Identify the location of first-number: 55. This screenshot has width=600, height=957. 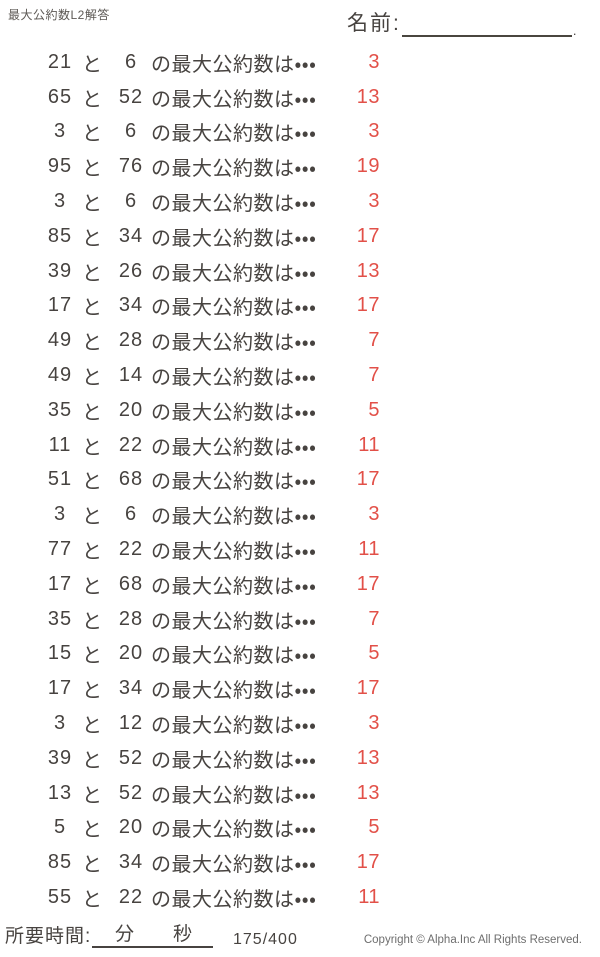
(60, 897).